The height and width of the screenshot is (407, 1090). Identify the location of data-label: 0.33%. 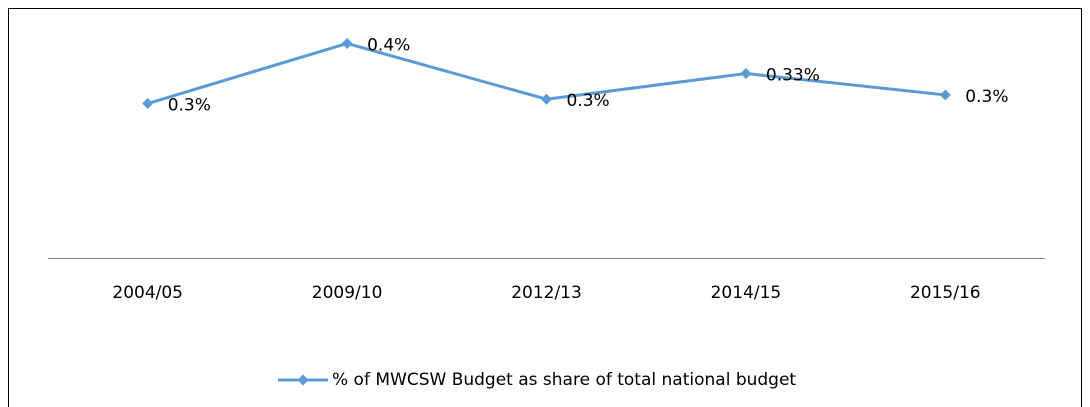
(793, 75).